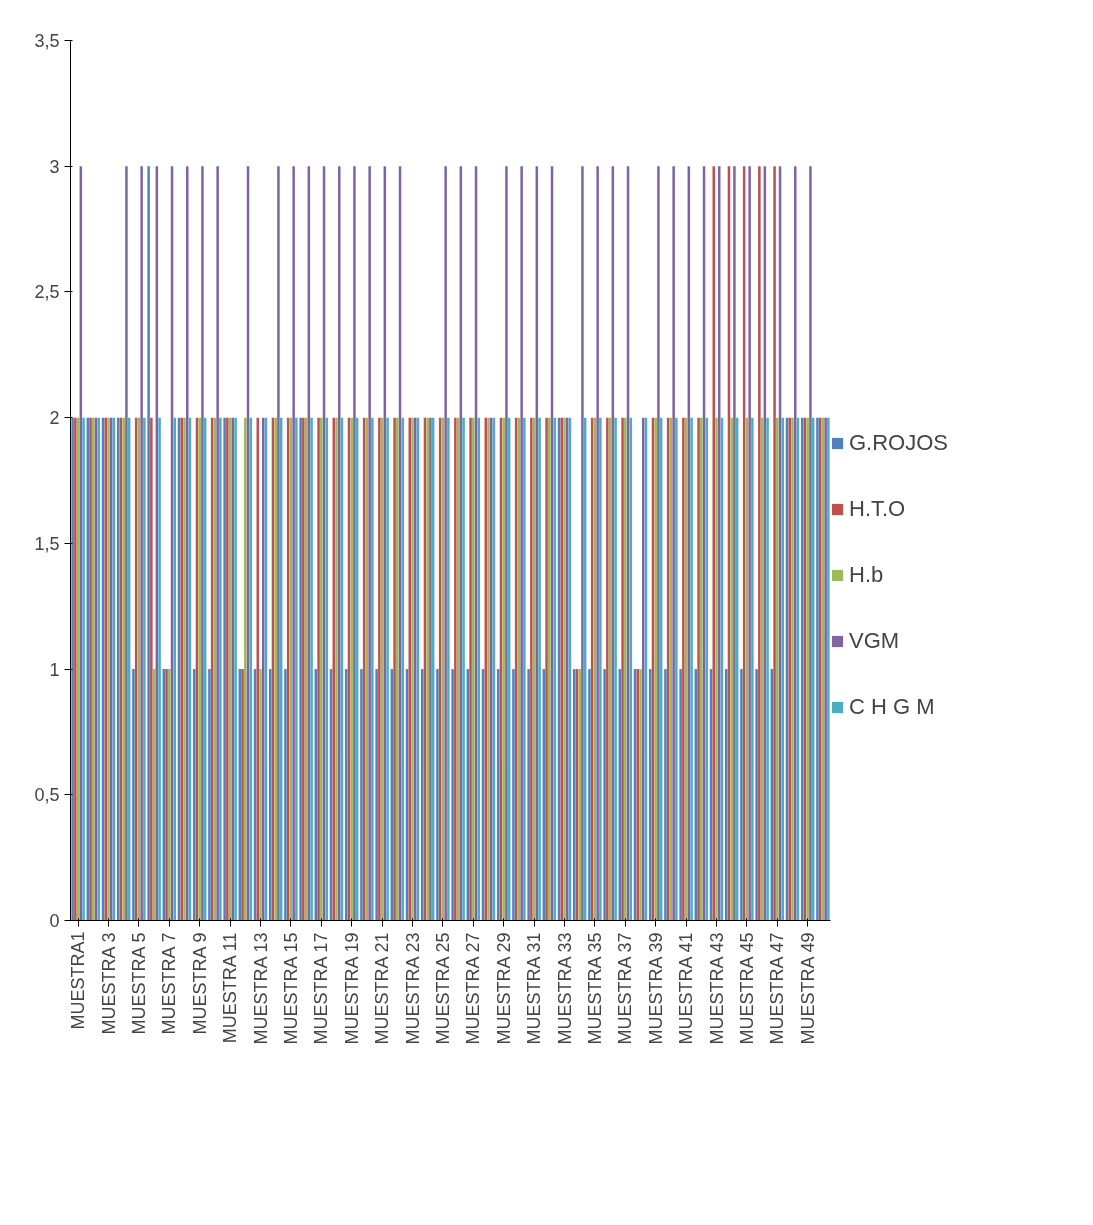 The height and width of the screenshot is (1225, 1093). I want to click on x-tick-label: MUESTRA 23, so click(412, 988).